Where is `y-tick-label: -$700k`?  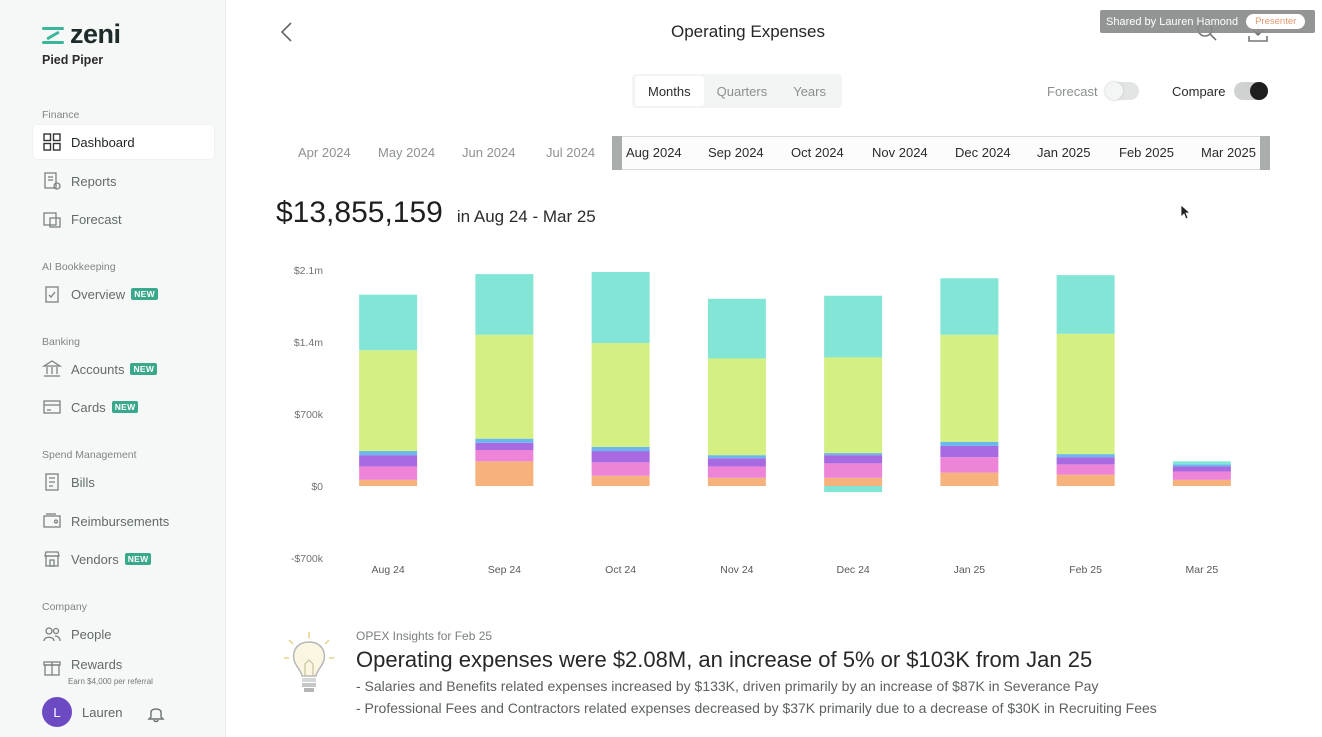
y-tick-label: -$700k is located at coordinates (307, 559).